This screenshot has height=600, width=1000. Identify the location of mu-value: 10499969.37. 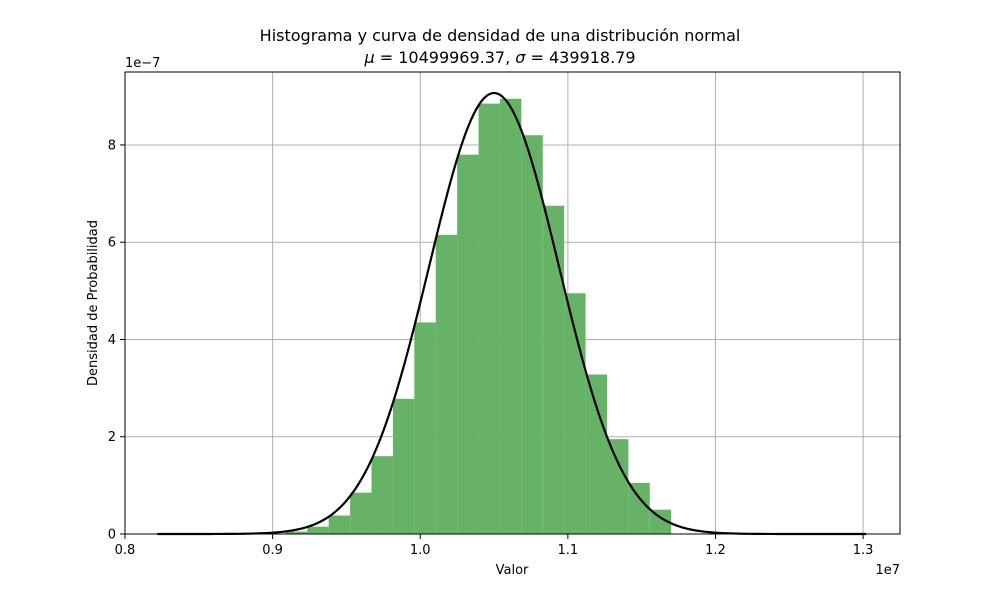
(452, 57).